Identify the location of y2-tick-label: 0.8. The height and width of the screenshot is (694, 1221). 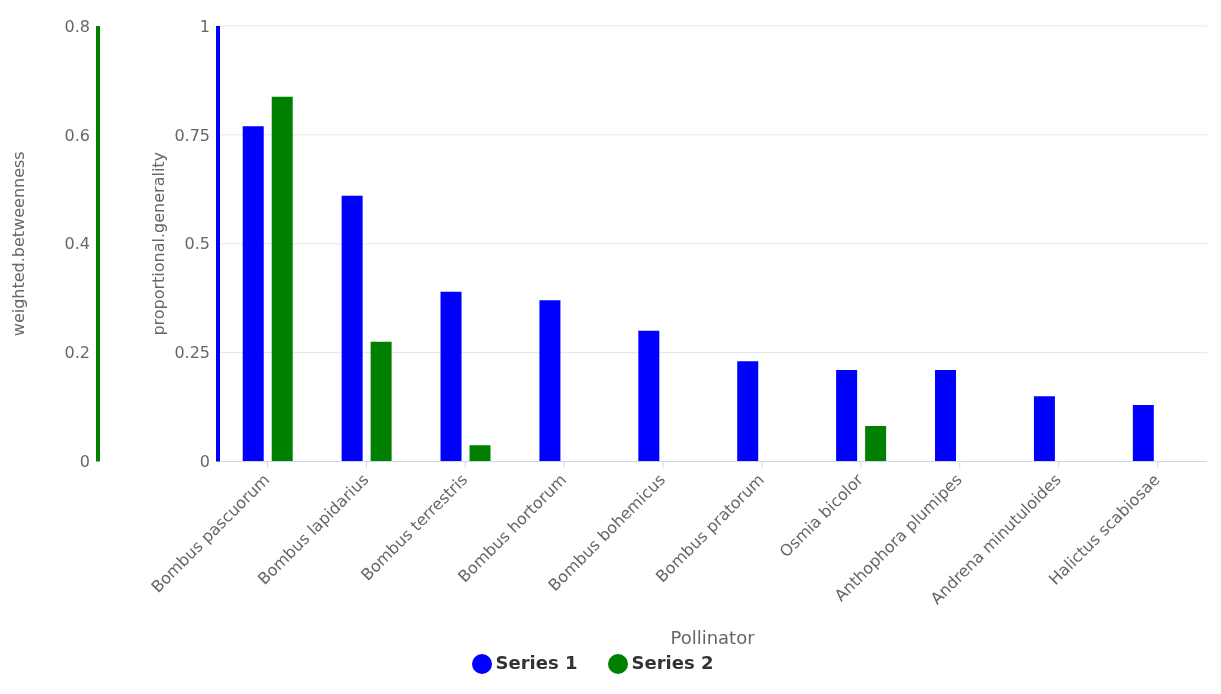
(77, 26).